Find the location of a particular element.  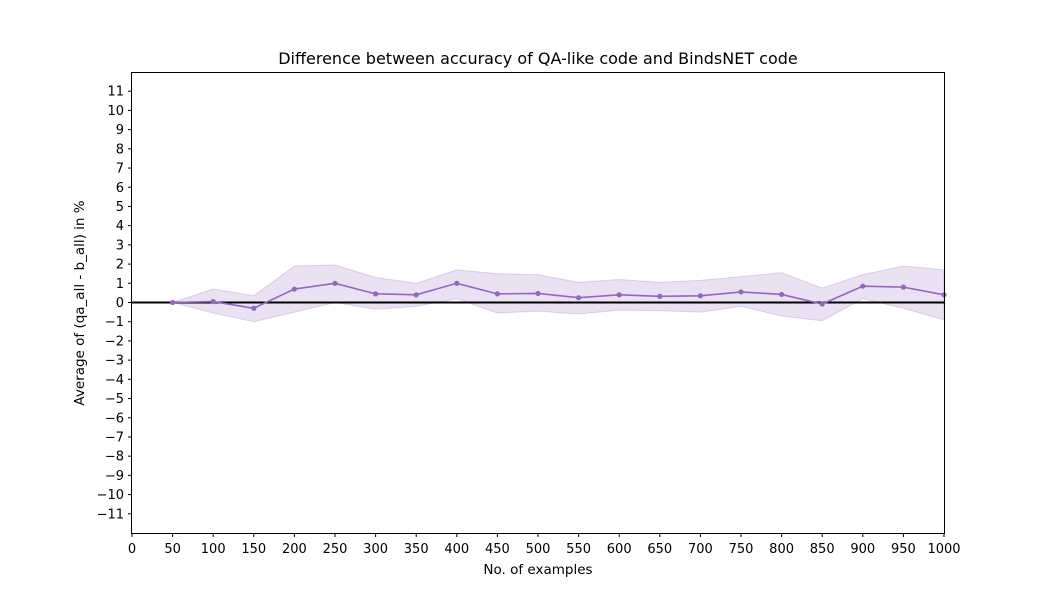

y-tick-label: −4 is located at coordinates (114, 380).